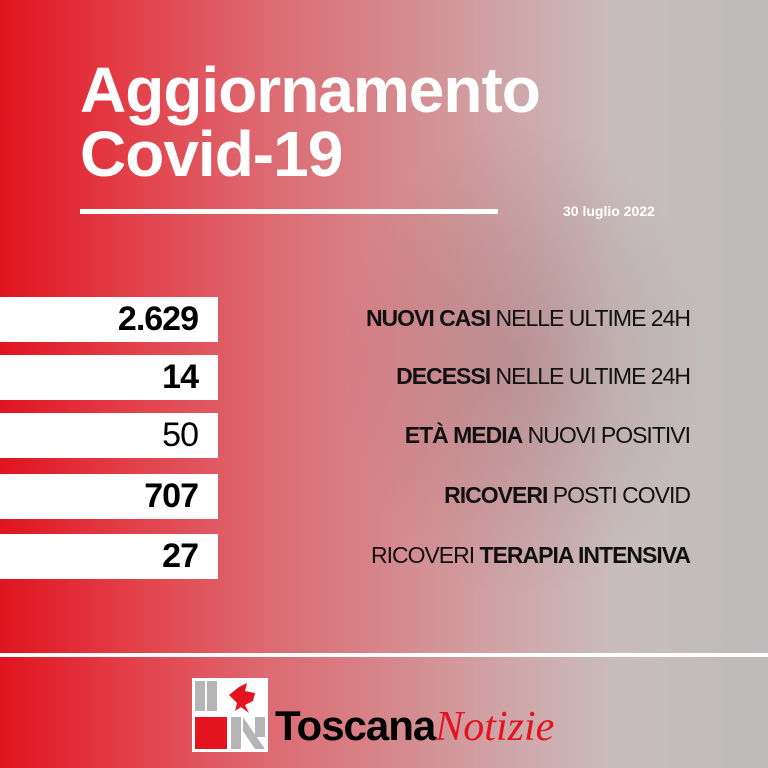  Describe the element at coordinates (109, 435) in the screenshot. I see `stat-value-average-age: 50` at that location.